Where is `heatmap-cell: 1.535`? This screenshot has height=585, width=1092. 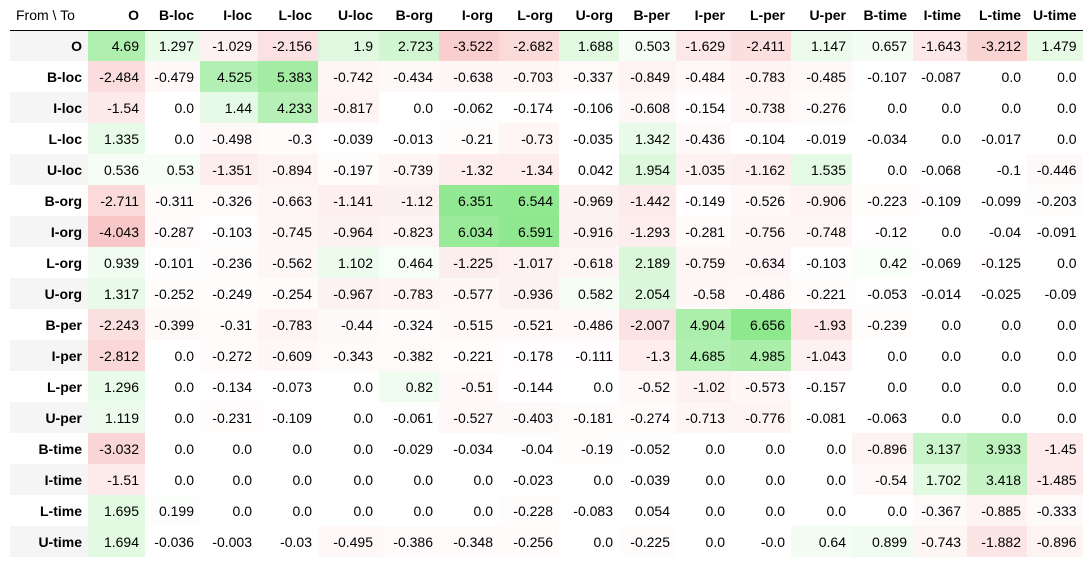
heatmap-cell: 1.535 is located at coordinates (821, 169).